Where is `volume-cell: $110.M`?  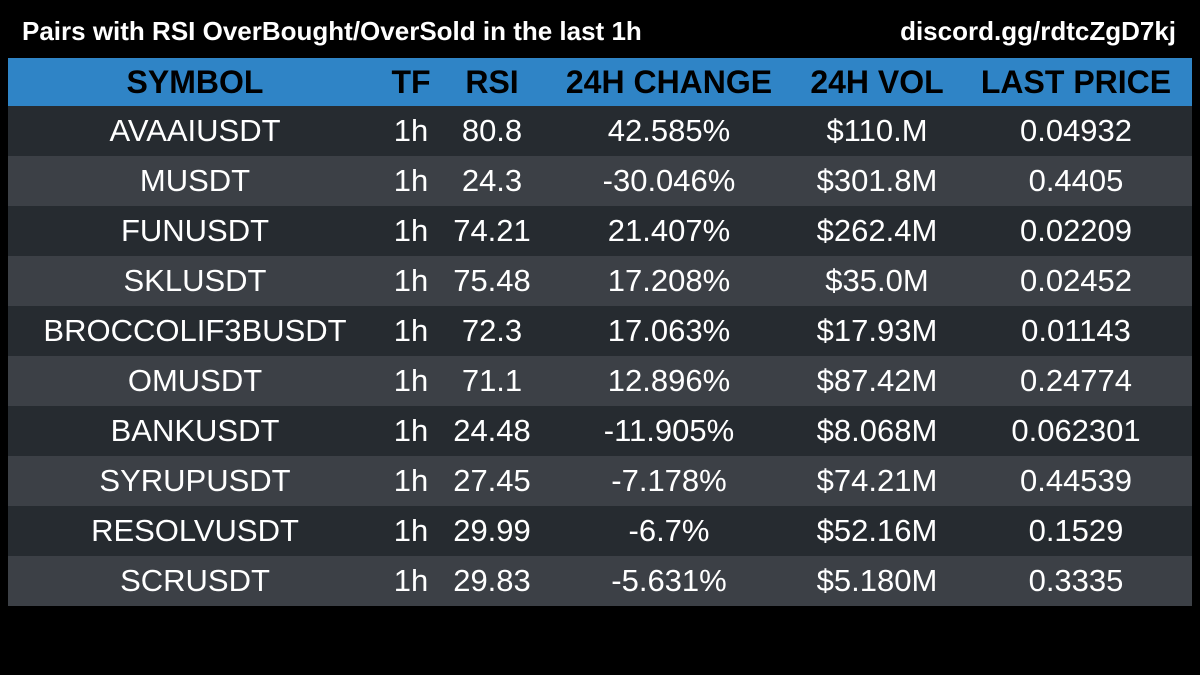 volume-cell: $110.M is located at coordinates (877, 130).